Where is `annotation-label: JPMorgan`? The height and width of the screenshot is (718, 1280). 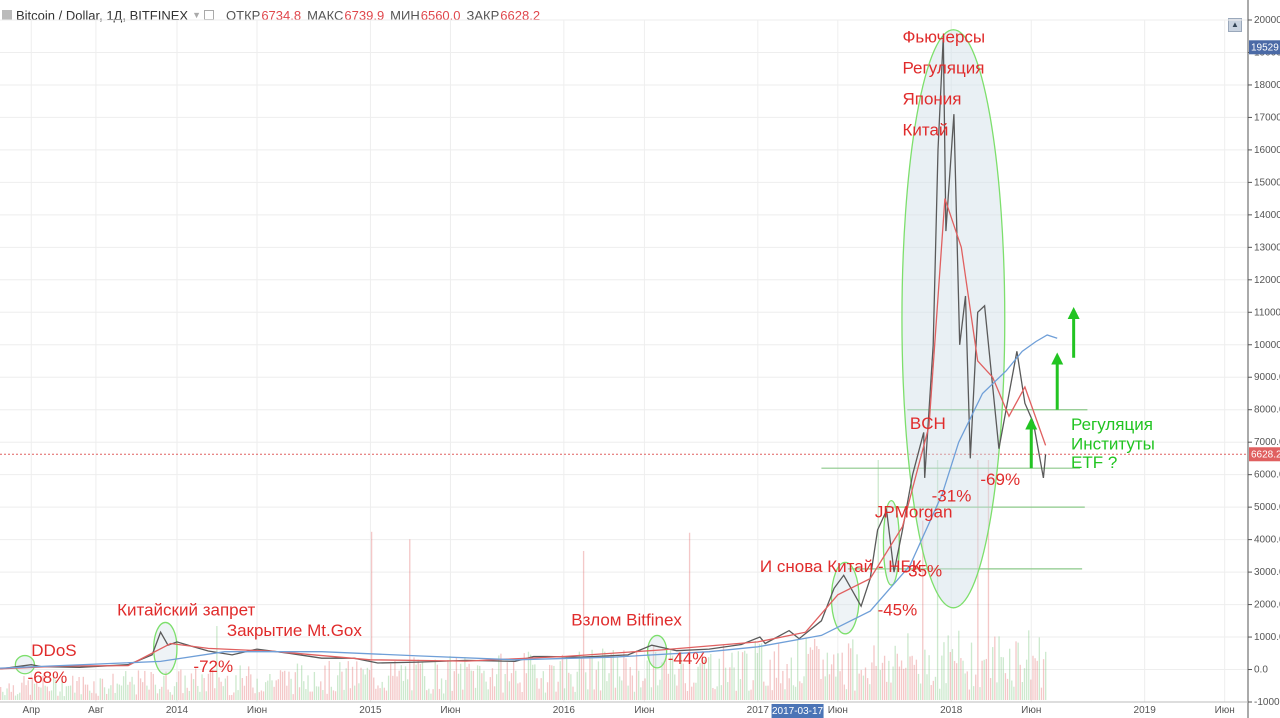 annotation-label: JPMorgan is located at coordinates (913, 512).